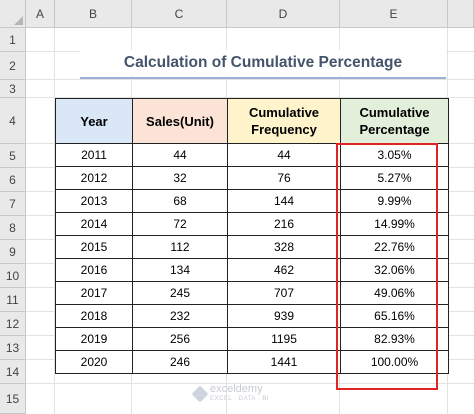  What do you see at coordinates (394, 316) in the screenshot?
I see `percentage-cell: 65.16%` at bounding box center [394, 316].